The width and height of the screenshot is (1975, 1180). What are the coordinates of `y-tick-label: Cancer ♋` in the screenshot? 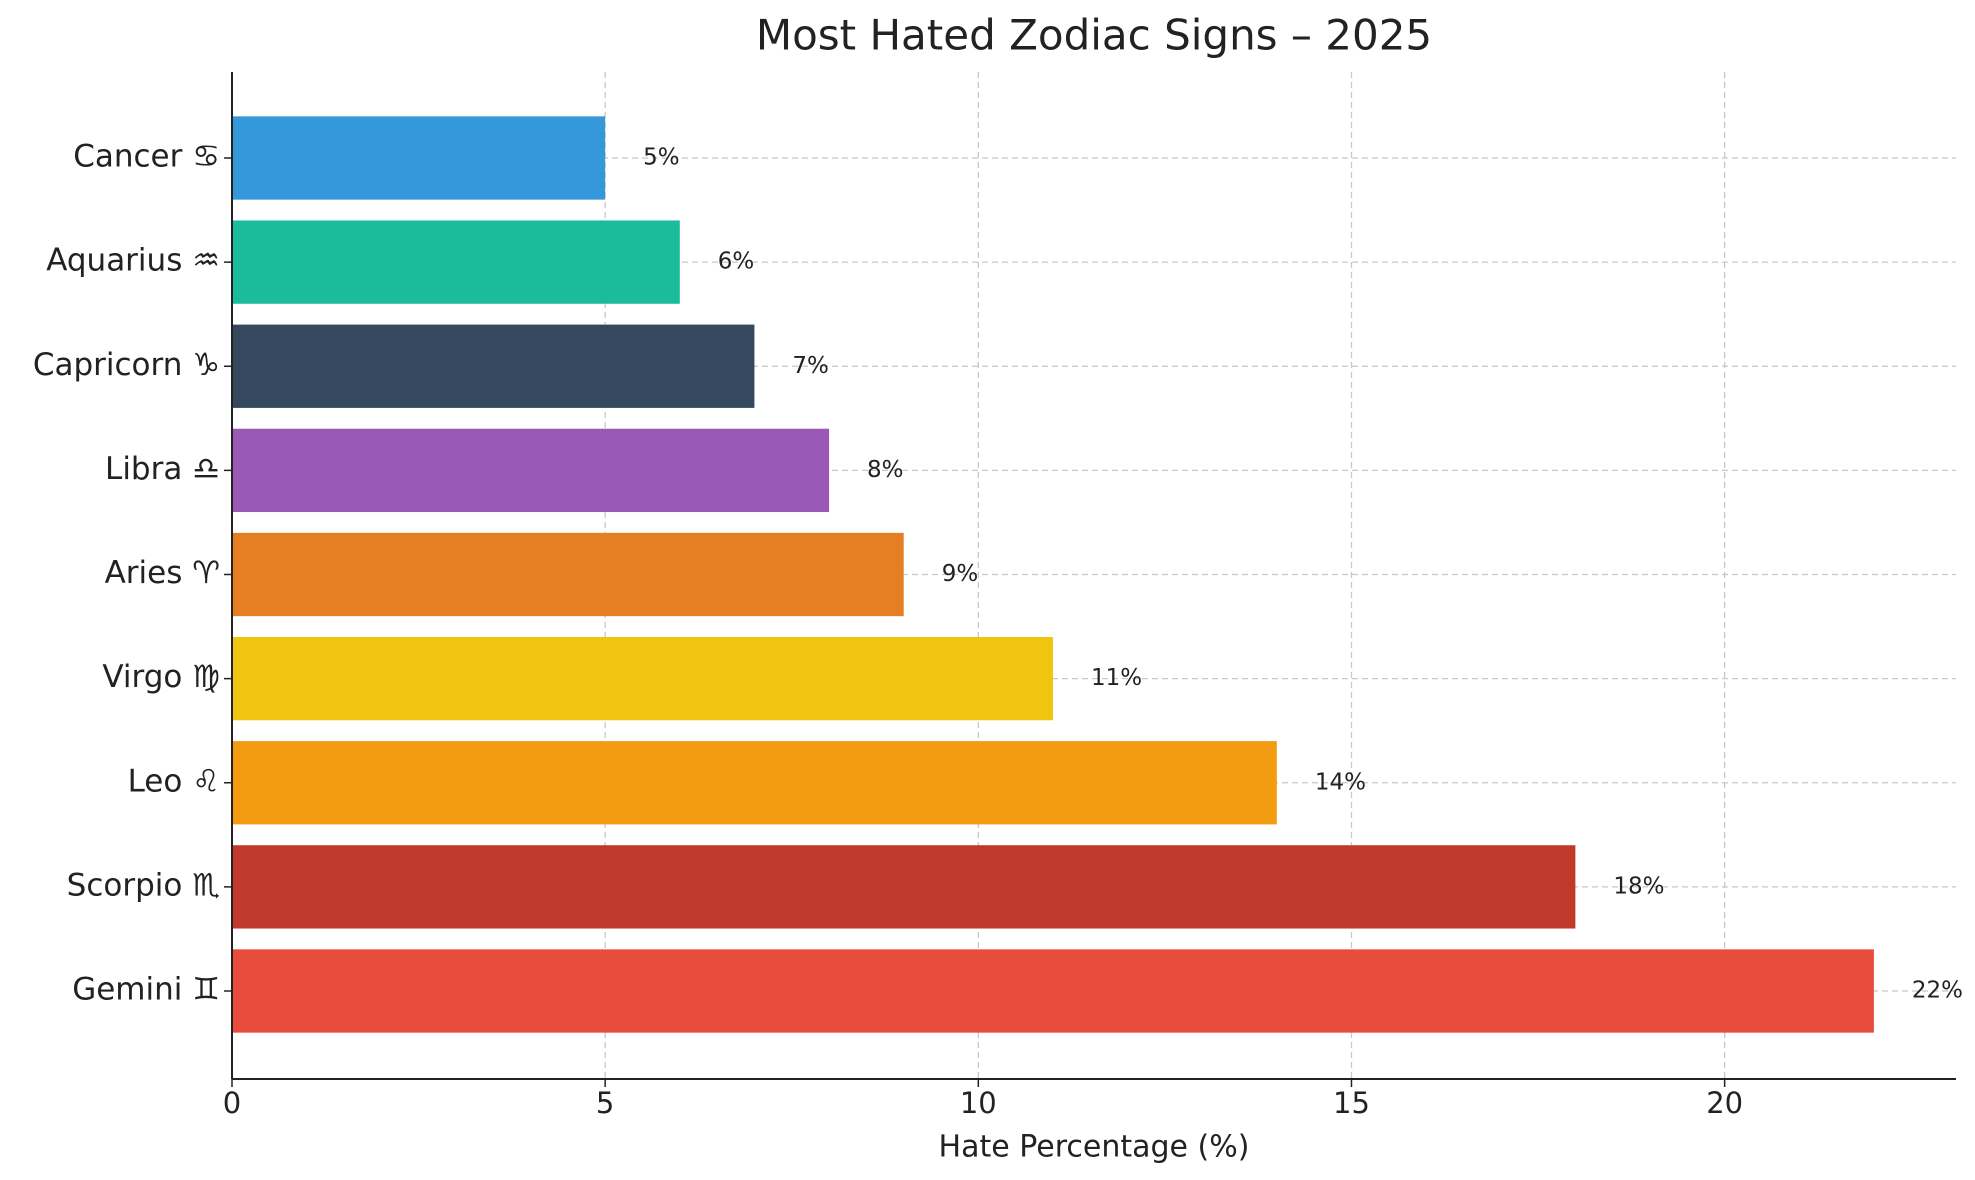 It's located at (146, 157).